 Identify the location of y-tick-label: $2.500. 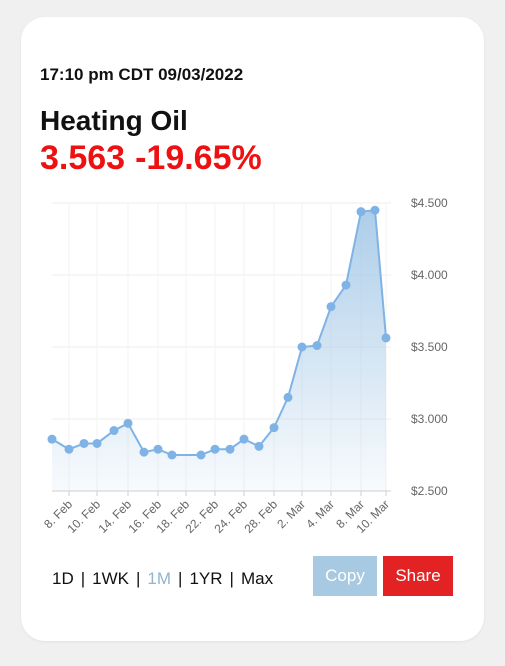
(429, 491).